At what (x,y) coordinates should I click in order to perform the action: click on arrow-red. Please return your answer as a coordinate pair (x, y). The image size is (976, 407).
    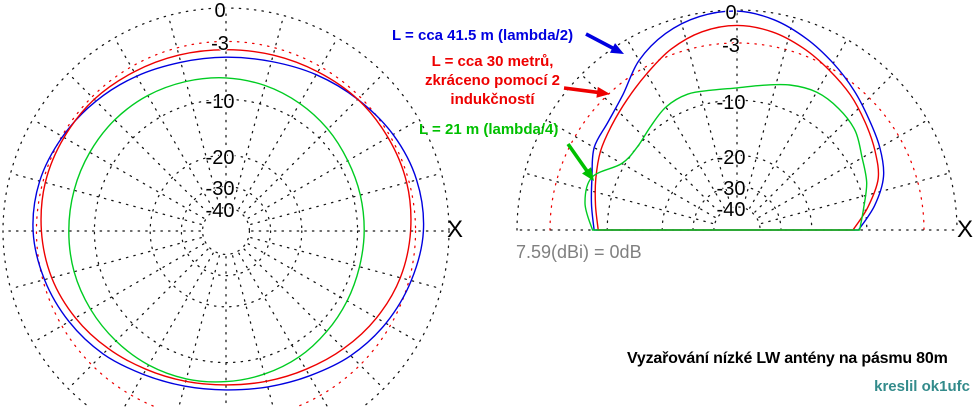
    Looking at the image, I should click on (586, 92).